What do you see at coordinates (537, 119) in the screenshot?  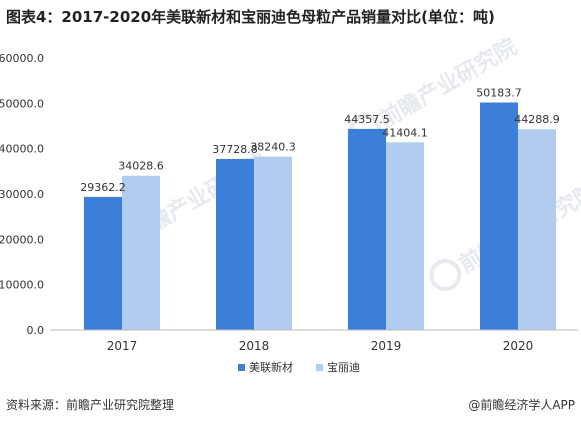 I see `data-label: 44288.9` at bounding box center [537, 119].